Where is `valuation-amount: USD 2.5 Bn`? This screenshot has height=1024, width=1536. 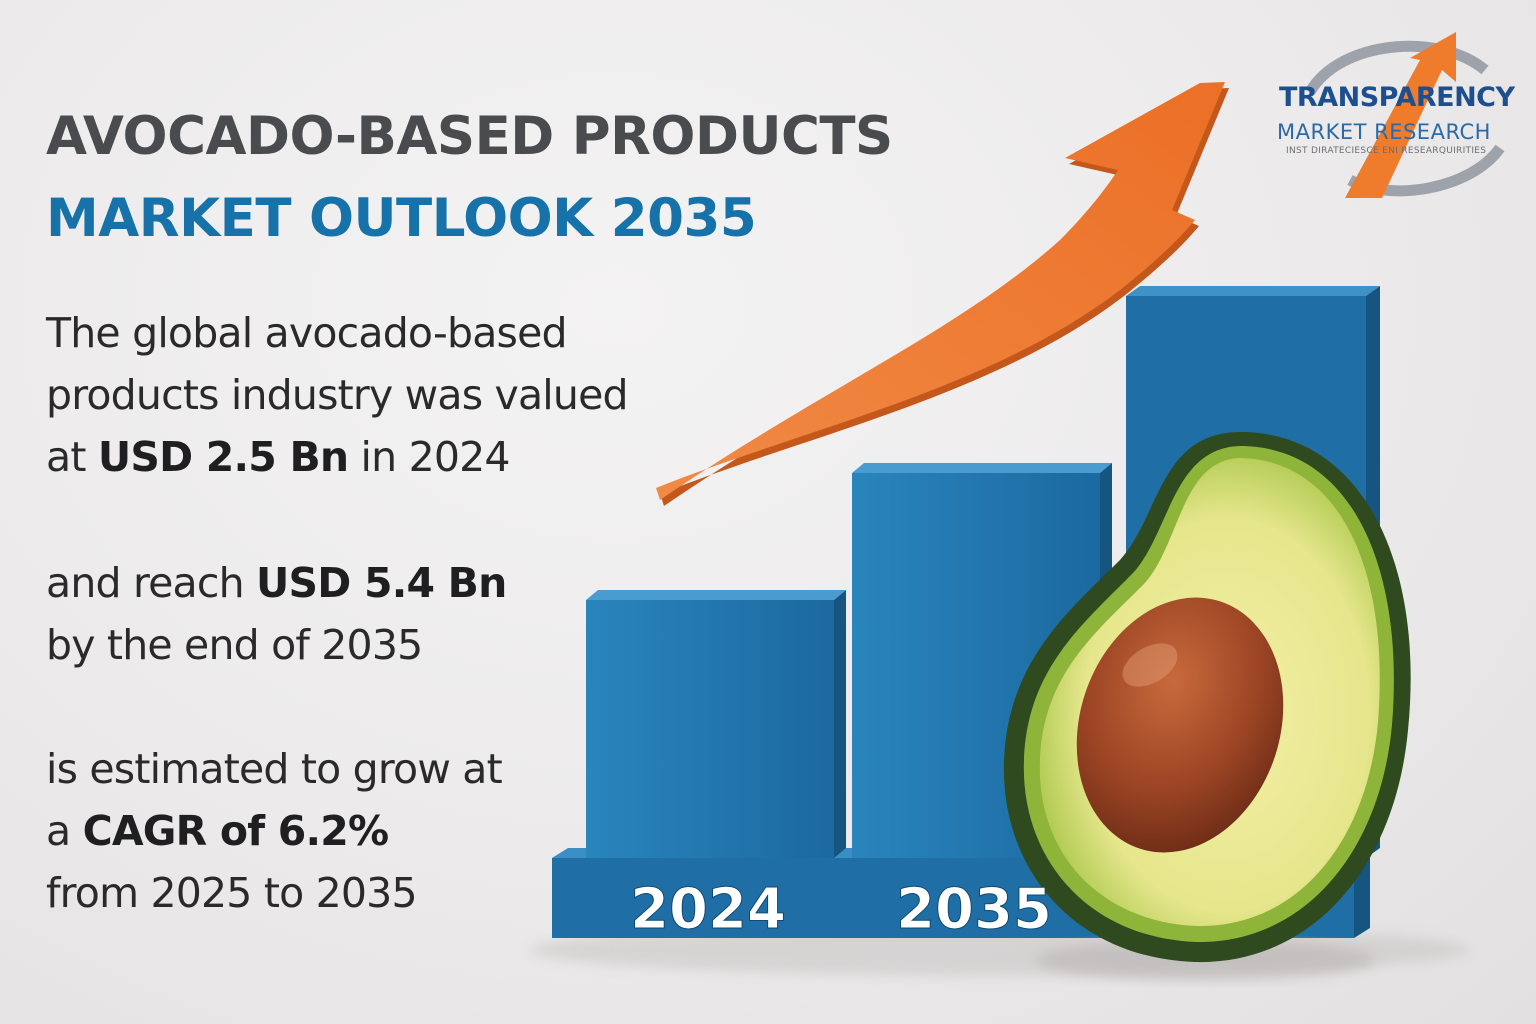
valuation-amount: USD 2.5 Bn is located at coordinates (223, 457).